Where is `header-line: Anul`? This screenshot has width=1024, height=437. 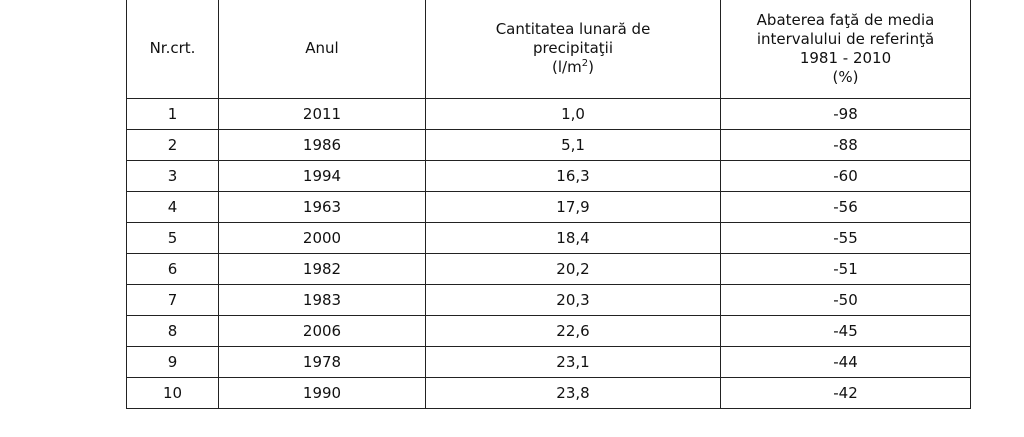 header-line: Anul is located at coordinates (322, 48).